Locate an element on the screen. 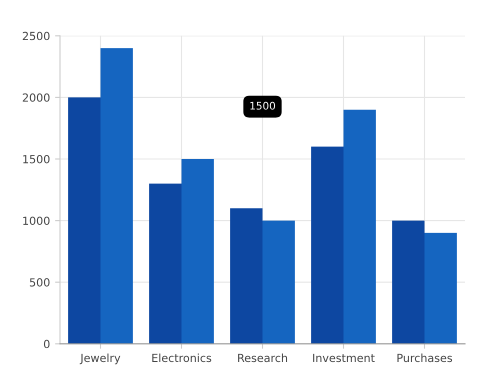  y-tick-label: 1000 is located at coordinates (36, 220).